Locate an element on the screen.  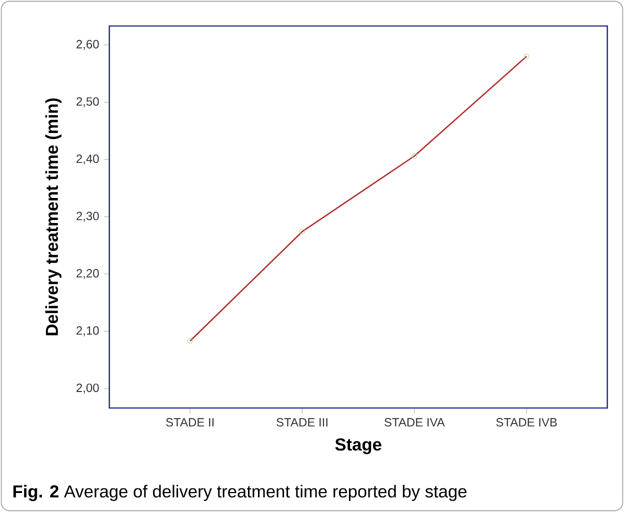
y-tick-label: 2,40 is located at coordinates (87, 159).